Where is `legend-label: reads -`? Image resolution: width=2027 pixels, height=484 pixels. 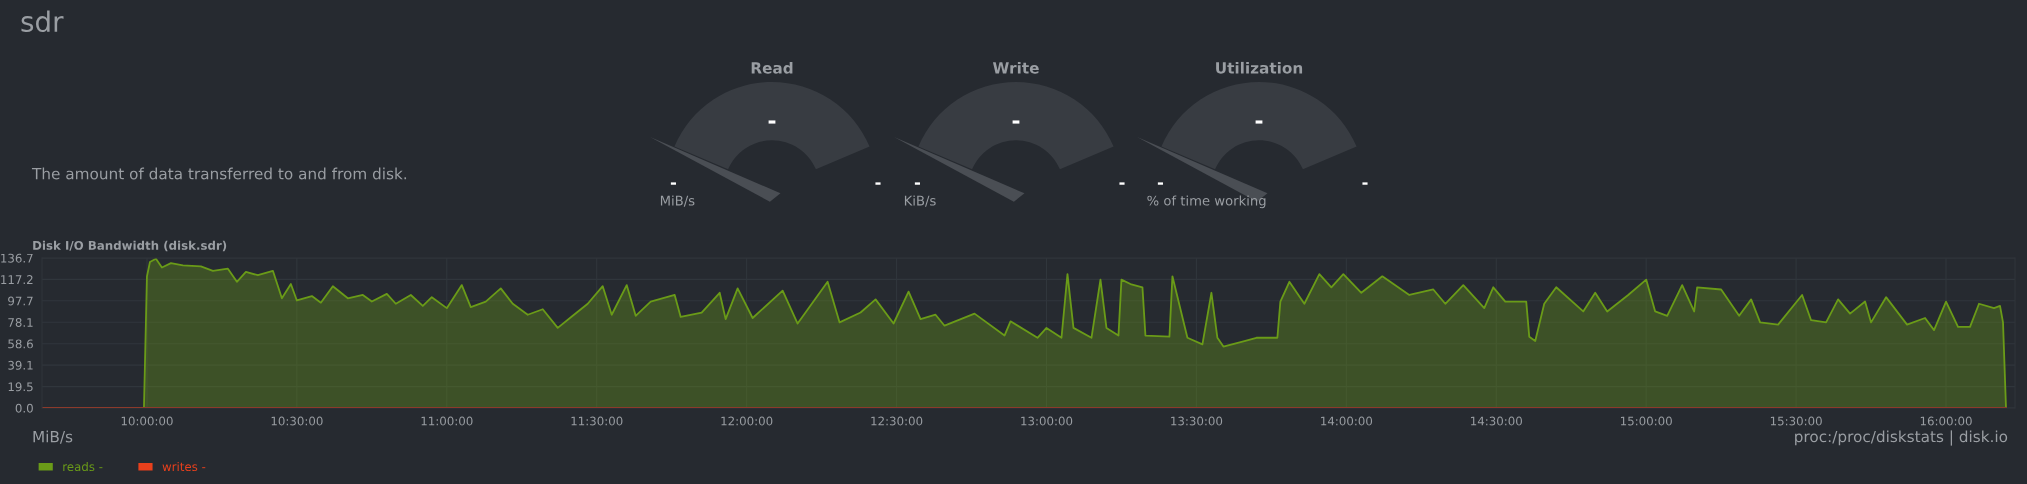 legend-label: reads - is located at coordinates (83, 466).